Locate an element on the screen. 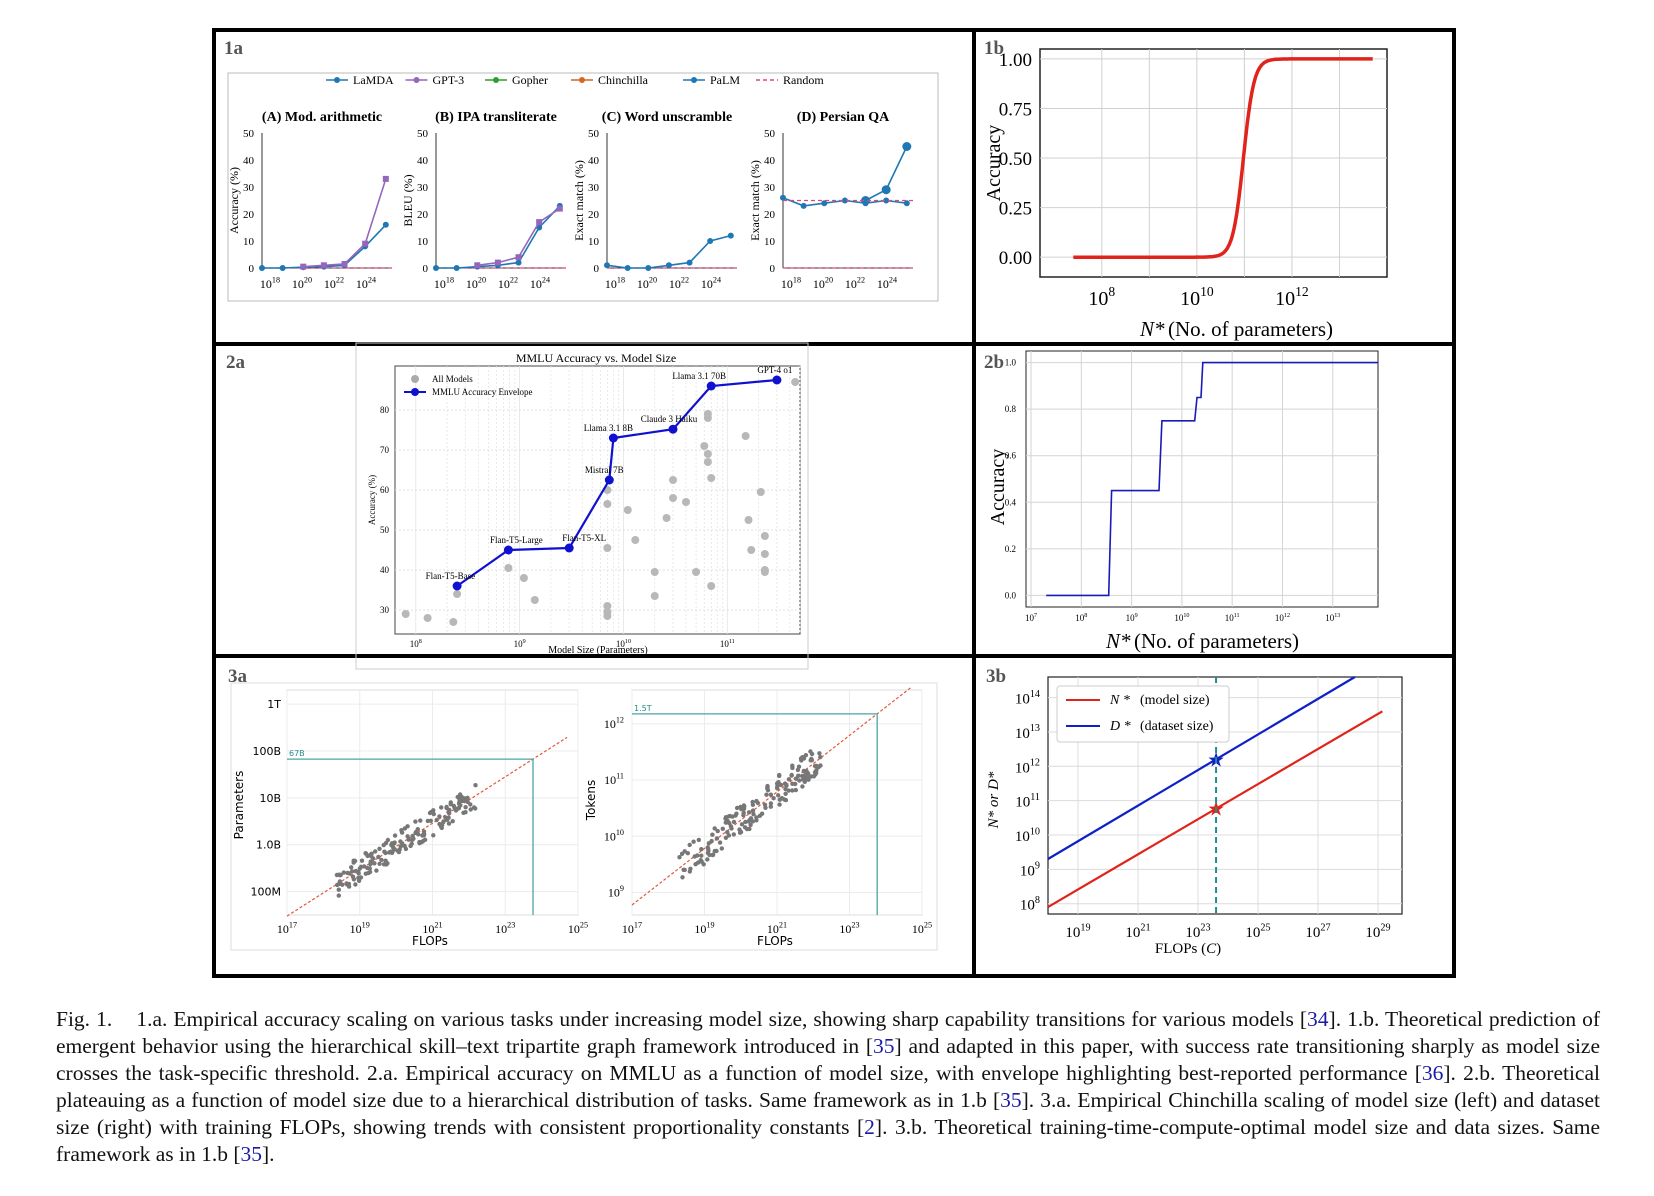 The height and width of the screenshot is (1196, 1654). subplot-title: (A) Mod. arithmetic is located at coordinates (322, 117).